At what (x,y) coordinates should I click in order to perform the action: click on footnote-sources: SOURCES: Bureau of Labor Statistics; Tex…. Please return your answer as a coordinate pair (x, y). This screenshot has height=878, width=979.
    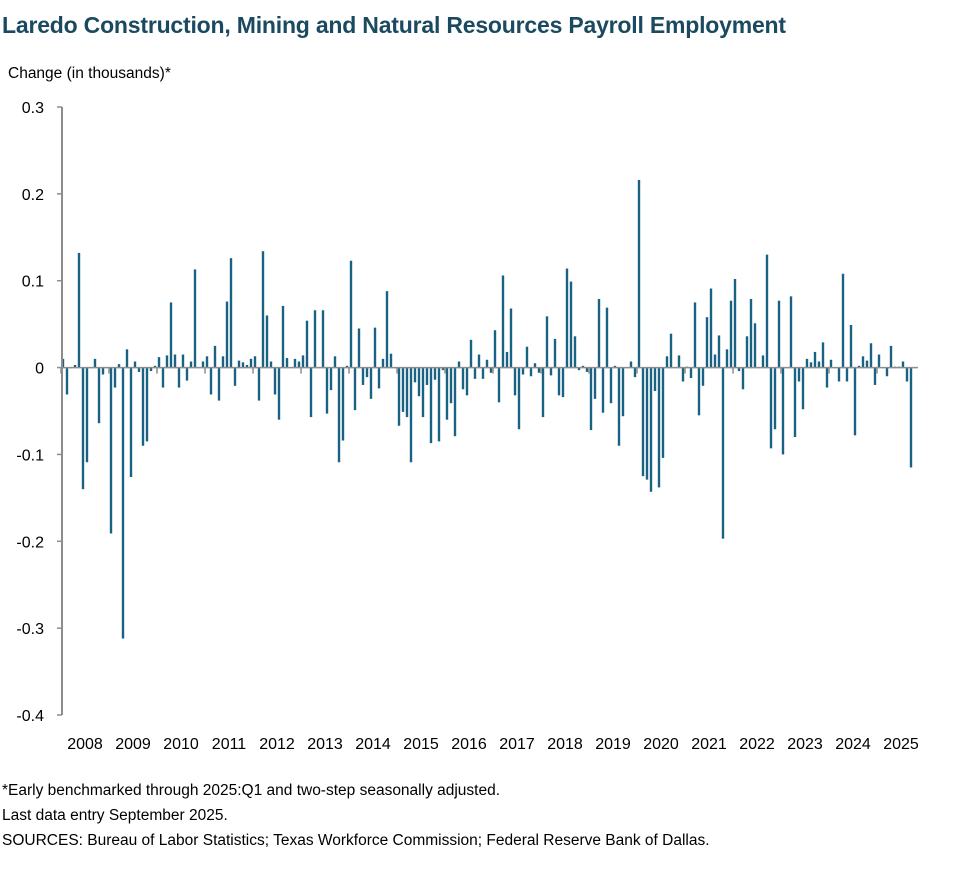
    Looking at the image, I should click on (356, 840).